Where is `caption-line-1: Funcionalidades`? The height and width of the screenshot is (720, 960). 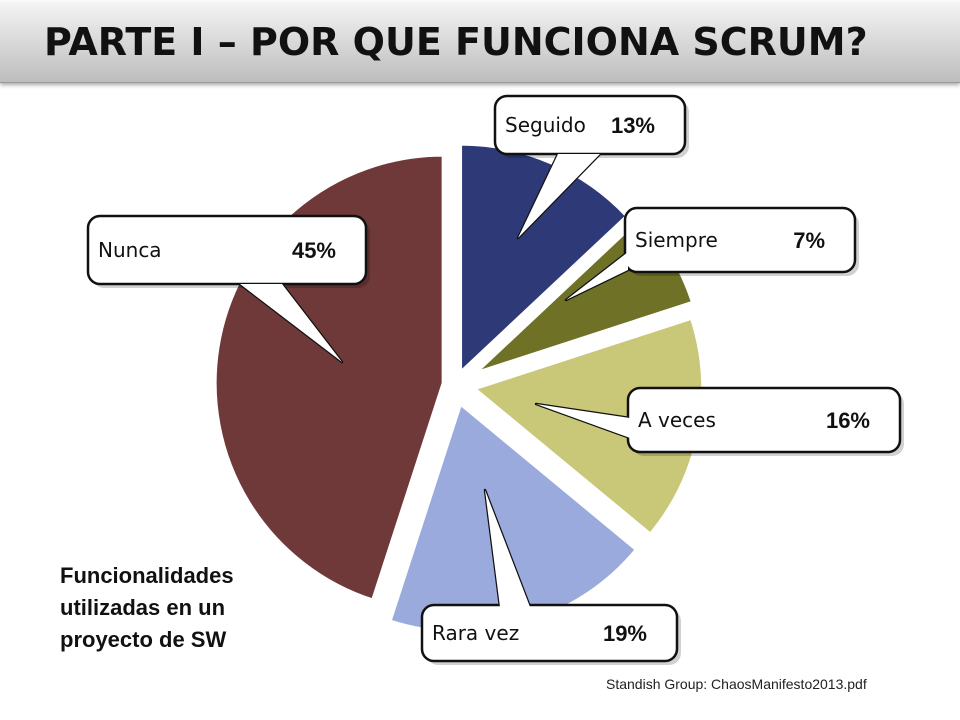
caption-line-1: Funcionalidades is located at coordinates (147, 575).